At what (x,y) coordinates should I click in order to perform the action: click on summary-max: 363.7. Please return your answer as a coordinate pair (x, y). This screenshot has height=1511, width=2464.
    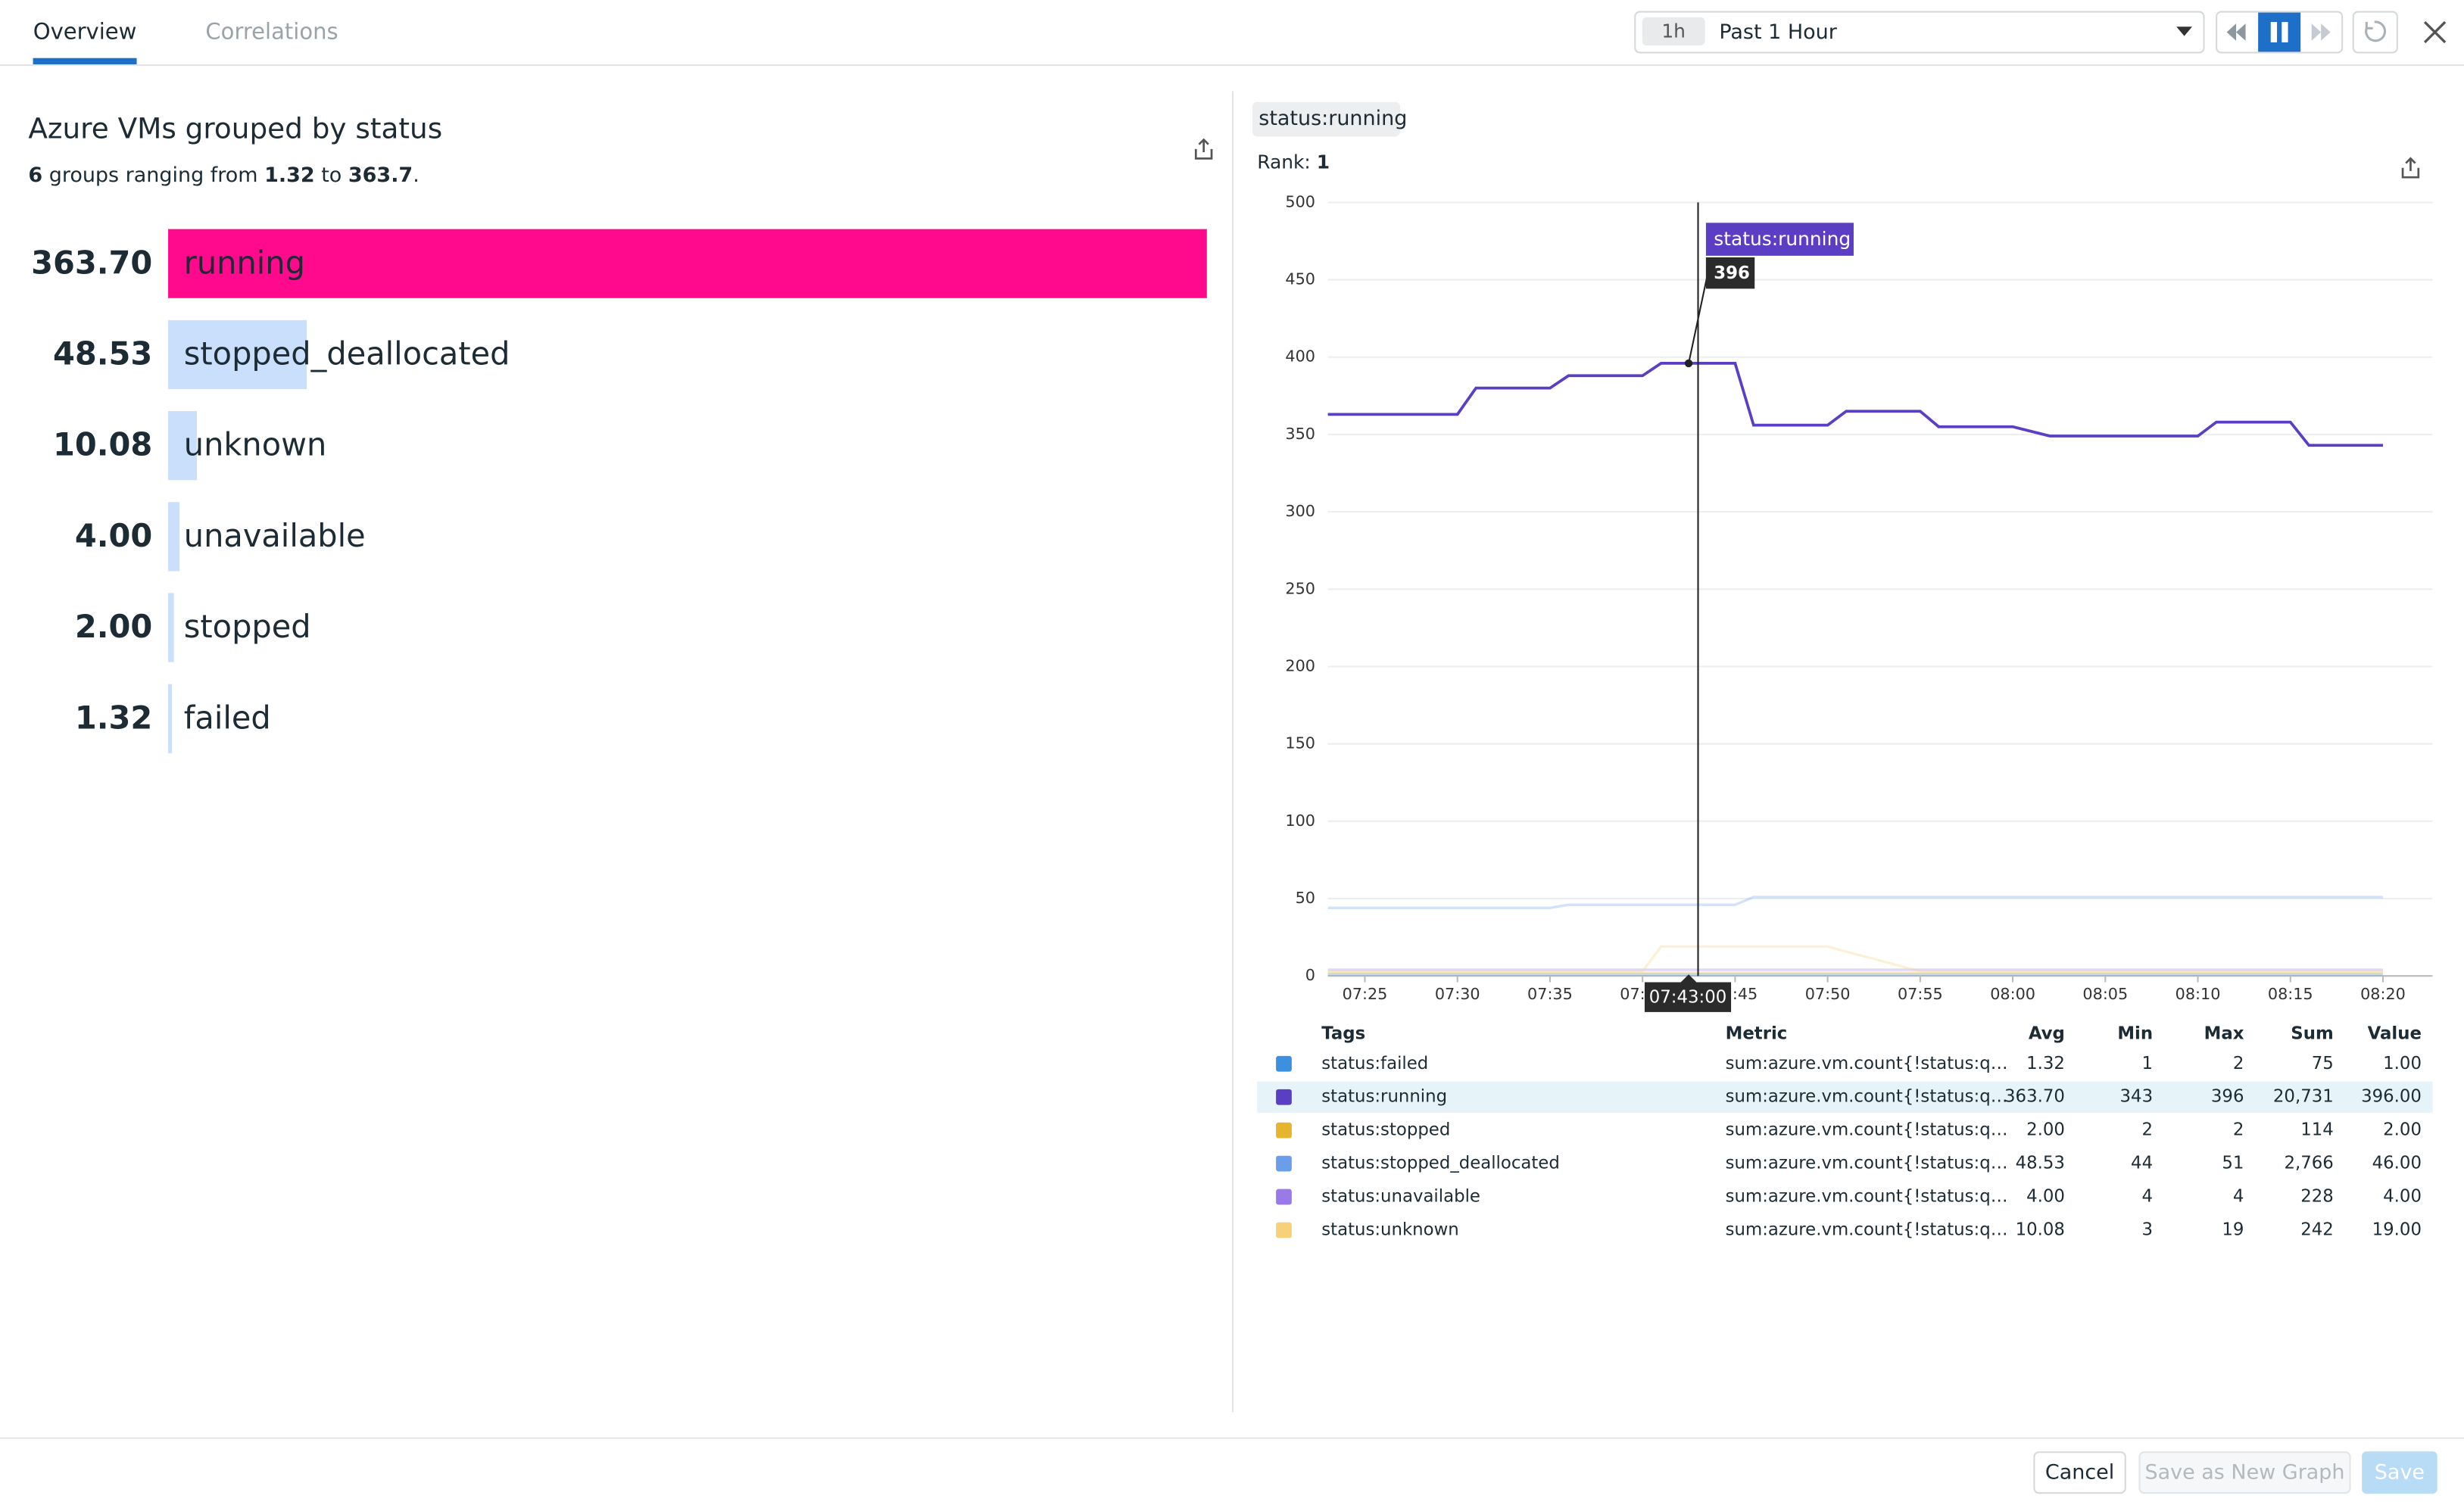
    Looking at the image, I should click on (380, 175).